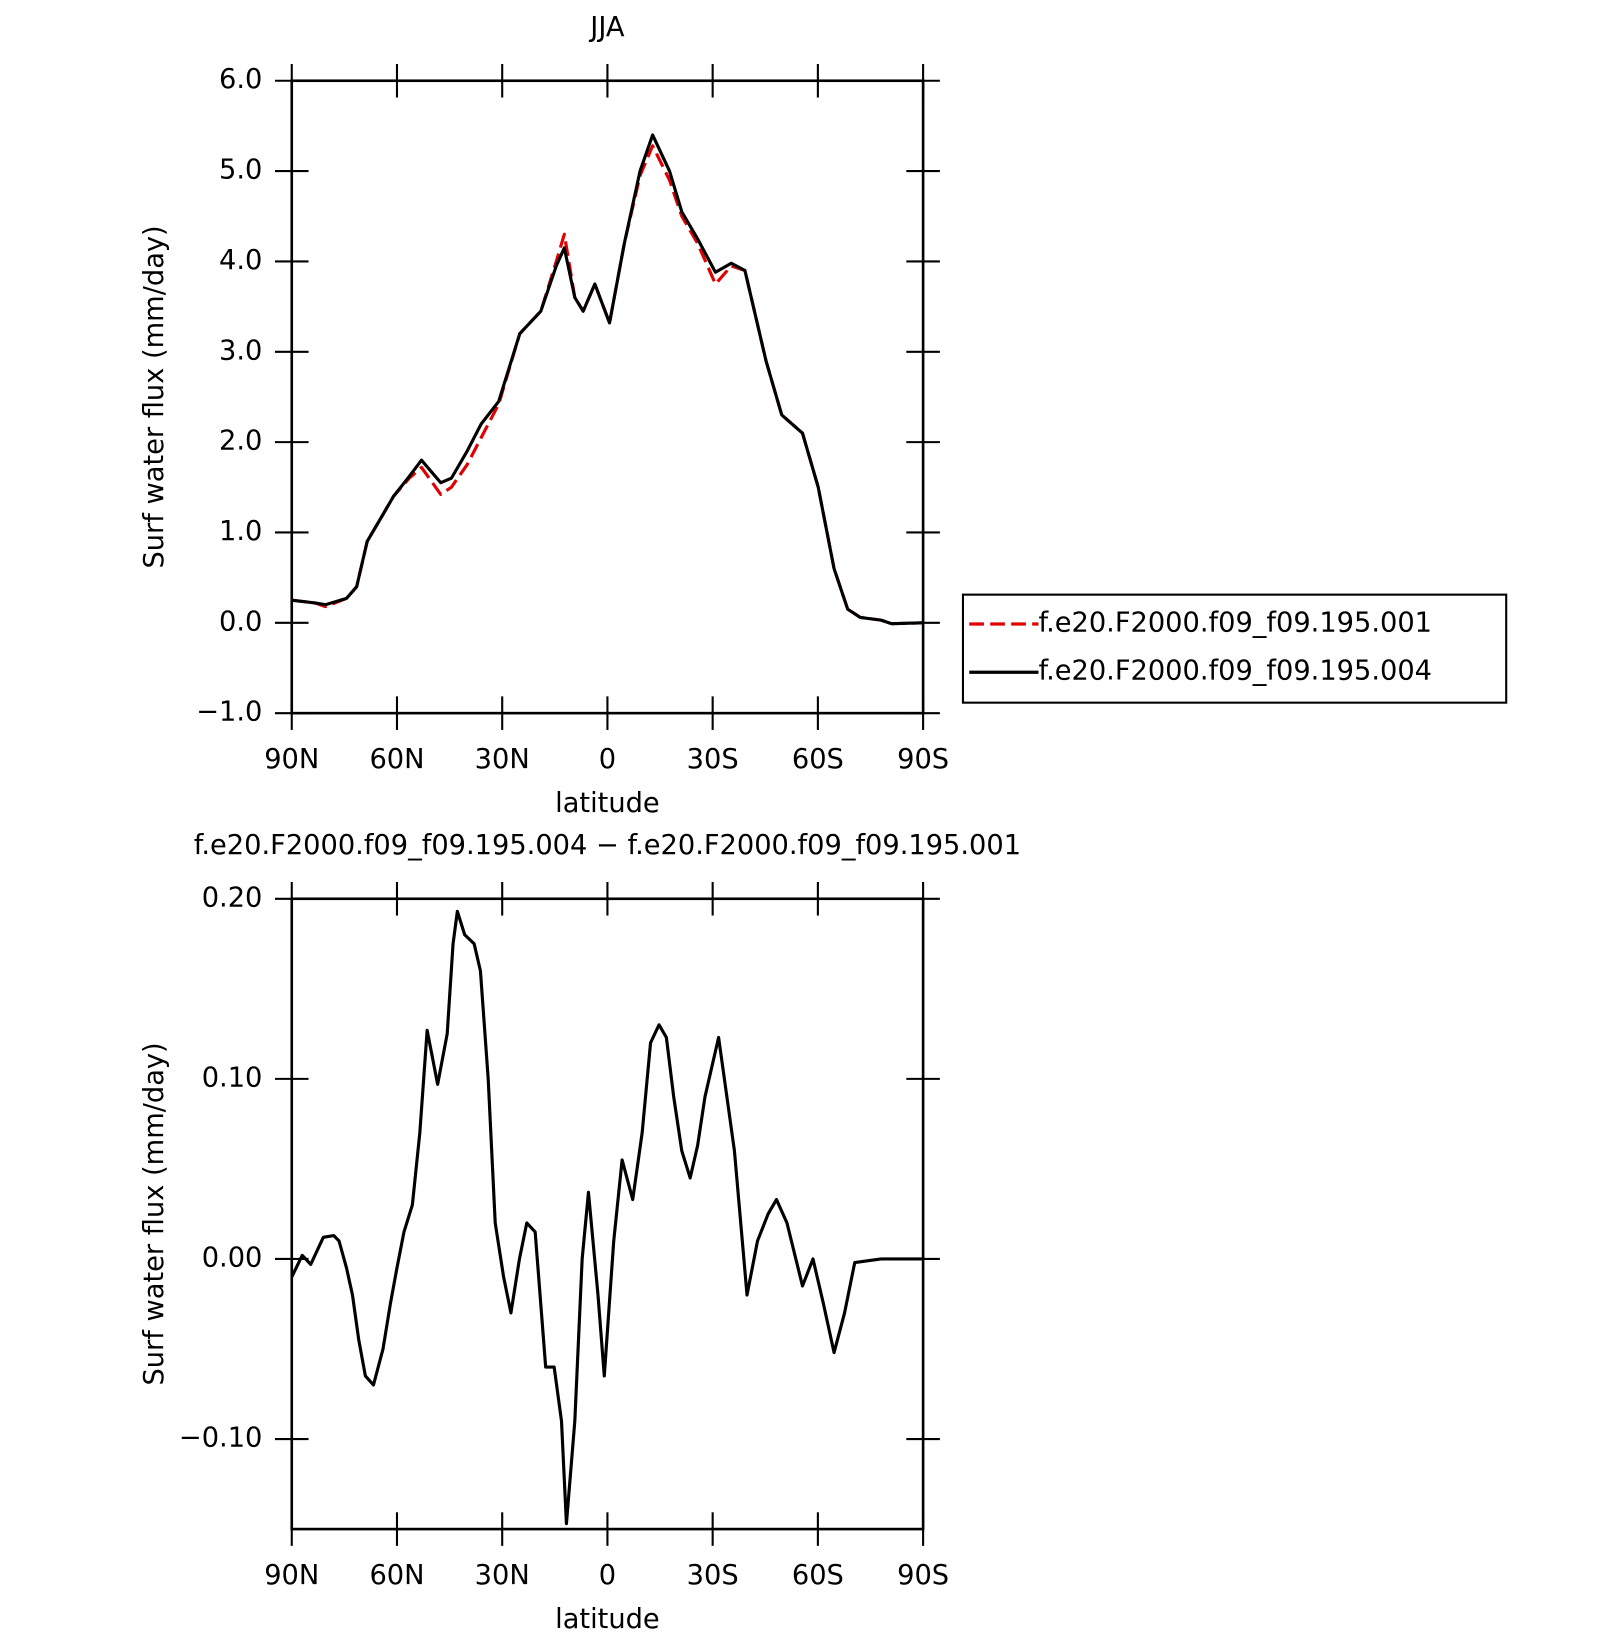 This screenshot has width=1605, height=1635. Describe the element at coordinates (240, 621) in the screenshot. I see `y-tick-label: 0.0` at that location.